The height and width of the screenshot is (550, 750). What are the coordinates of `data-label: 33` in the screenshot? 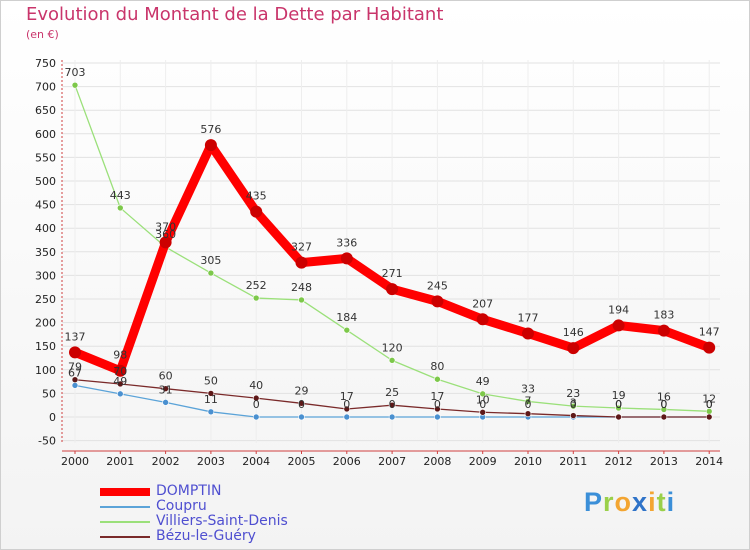 It's located at (528, 388).